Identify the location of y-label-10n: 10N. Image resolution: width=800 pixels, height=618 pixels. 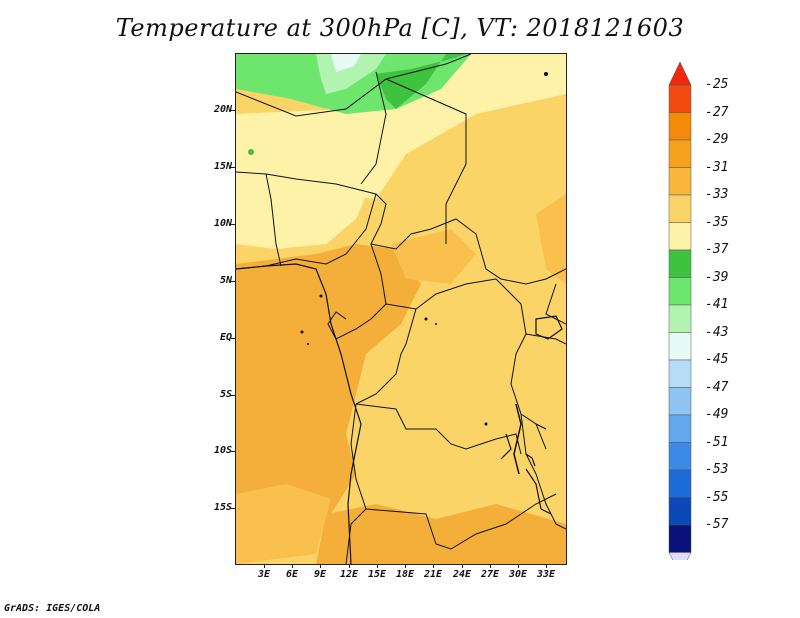
(222, 223).